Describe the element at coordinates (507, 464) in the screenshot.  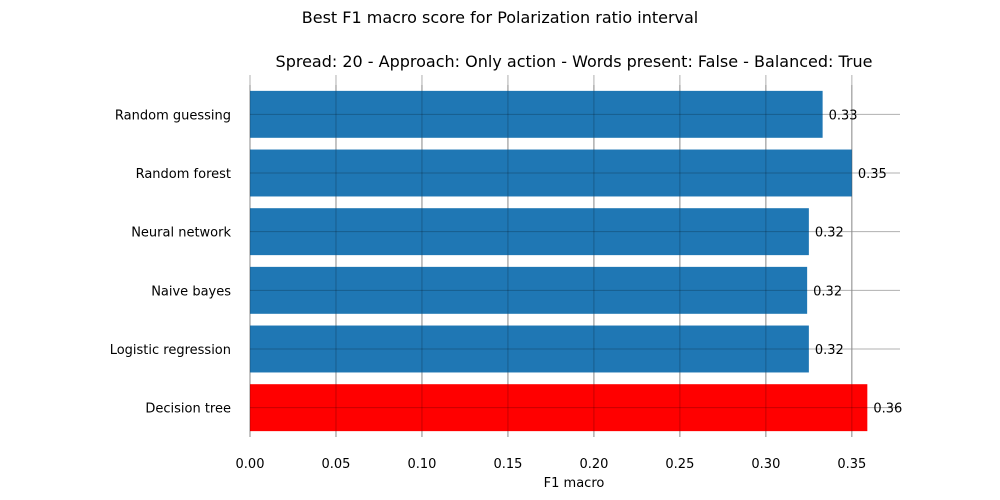
I see `x-tick-label: 0.15` at that location.